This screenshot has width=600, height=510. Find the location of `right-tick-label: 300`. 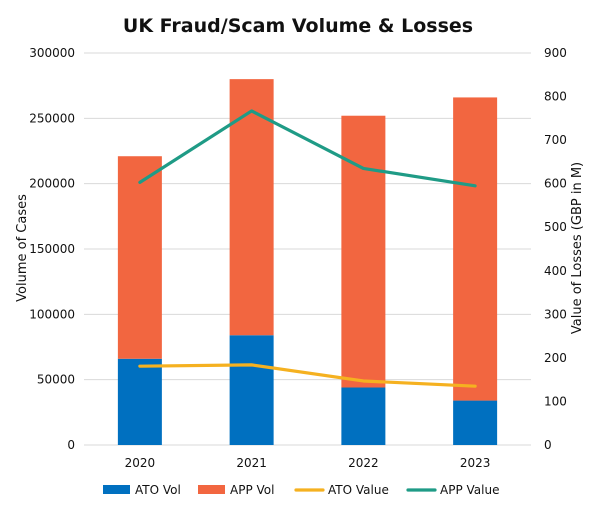

right-tick-label: 300 is located at coordinates (555, 314).